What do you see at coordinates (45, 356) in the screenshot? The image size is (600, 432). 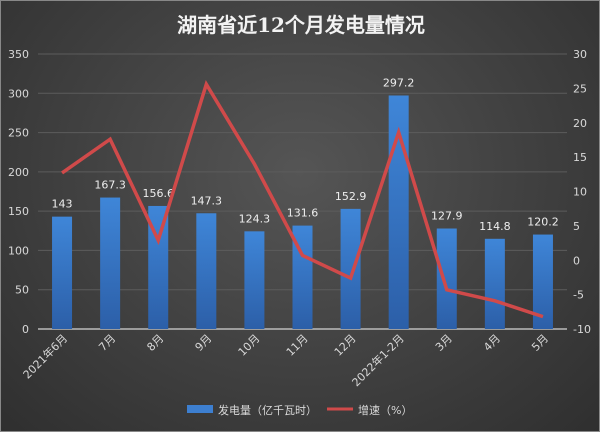 I see `x-tick-label: 2021年6月` at bounding box center [45, 356].